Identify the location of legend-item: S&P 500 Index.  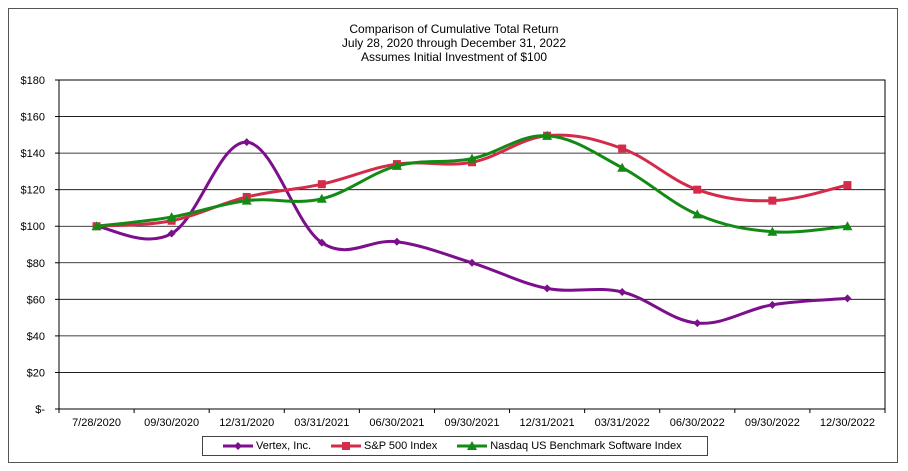
(384, 446).